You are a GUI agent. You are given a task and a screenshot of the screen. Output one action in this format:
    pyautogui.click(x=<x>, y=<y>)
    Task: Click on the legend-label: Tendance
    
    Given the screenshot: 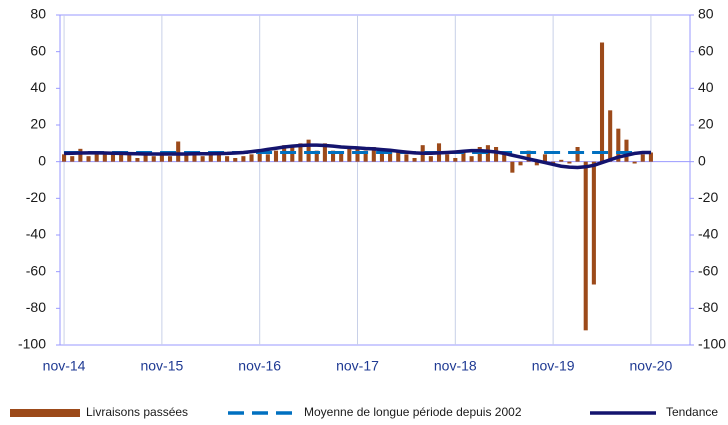 What is the action you would take?
    pyautogui.click(x=692, y=412)
    